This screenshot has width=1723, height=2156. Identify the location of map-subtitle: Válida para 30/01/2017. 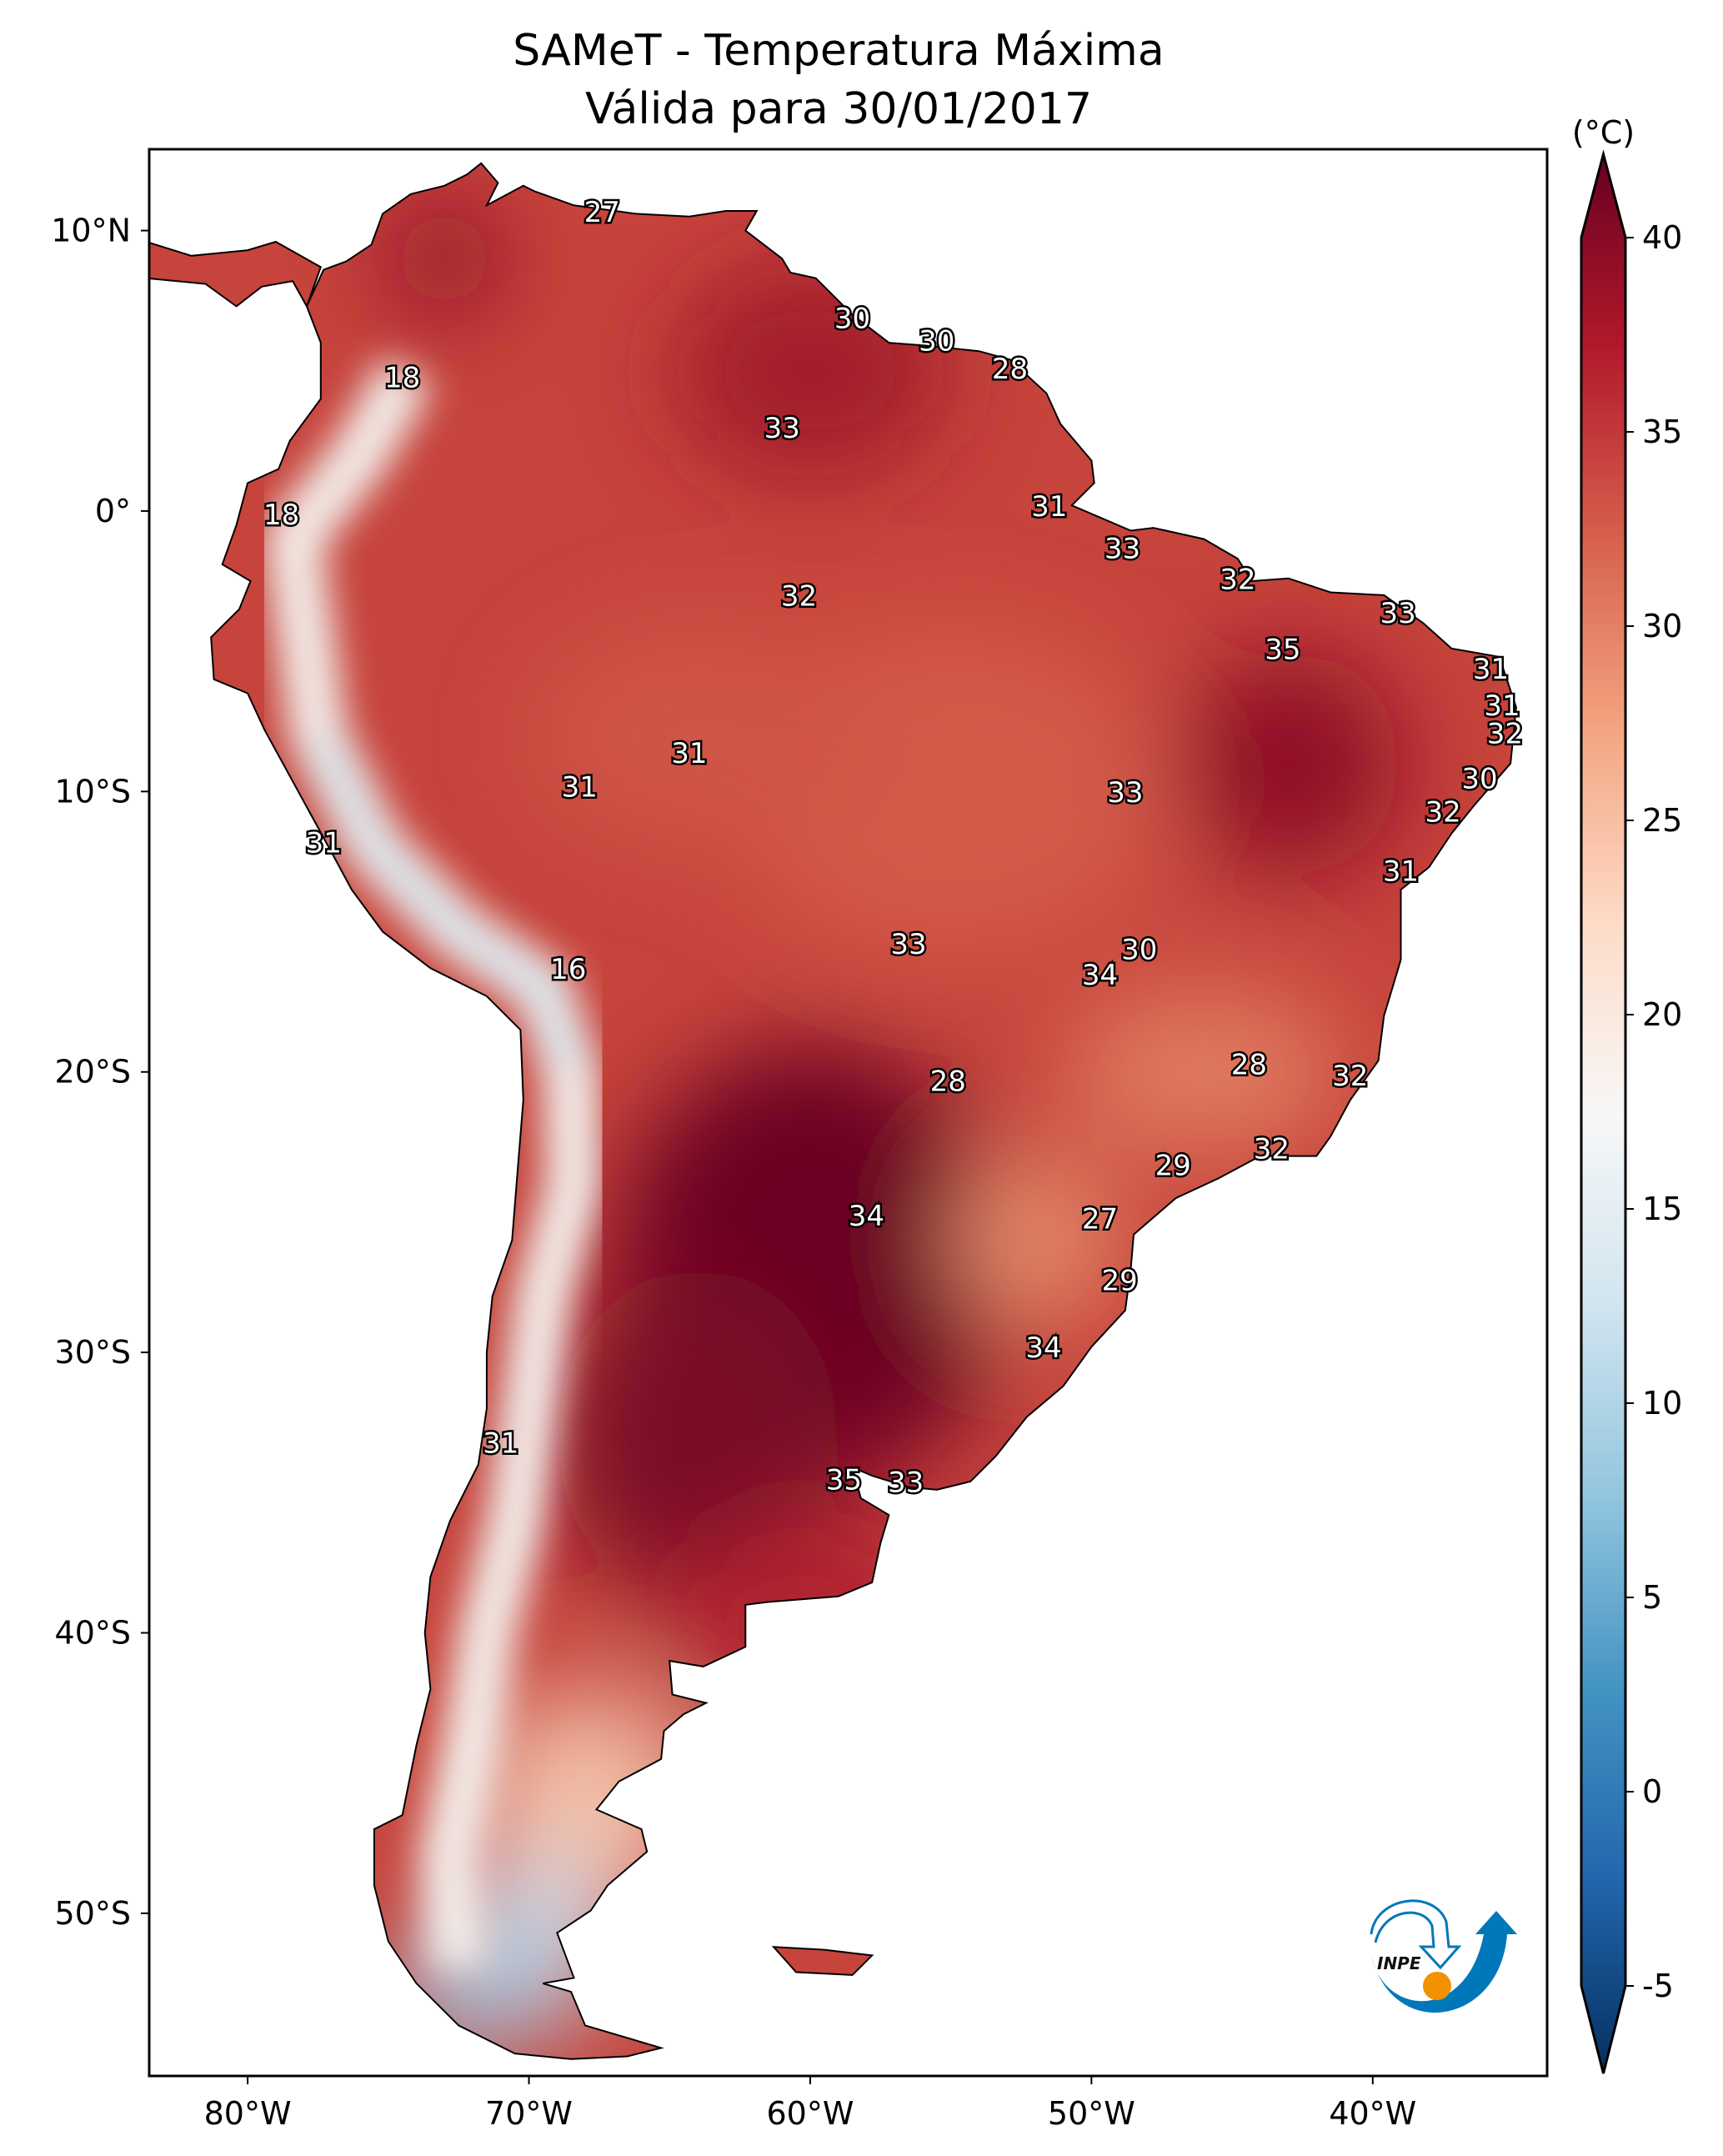
(838, 109).